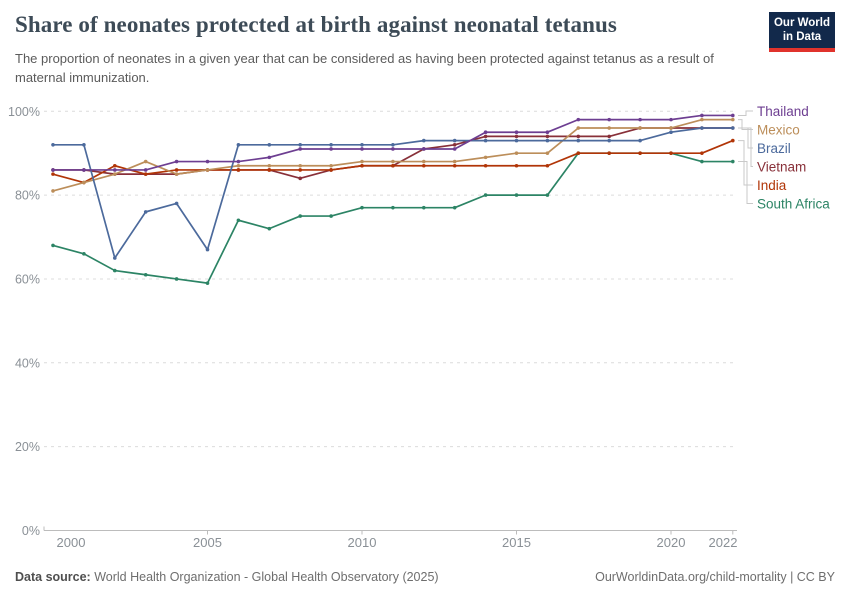  I want to click on y-axis-label: 100%, so click(24, 112).